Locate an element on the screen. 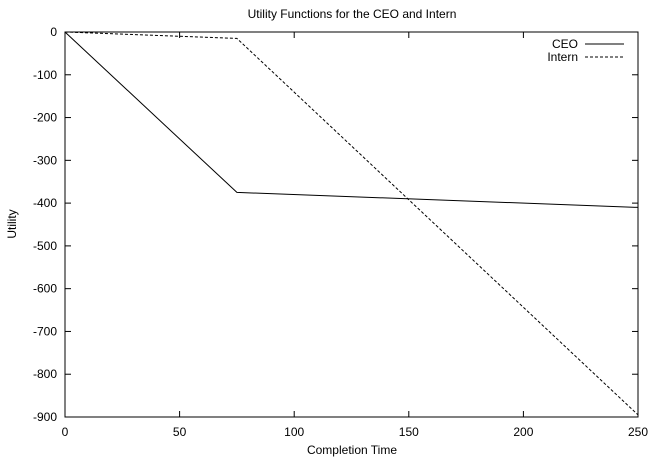 This screenshot has width=653, height=466. x-tick-label: 200 is located at coordinates (523, 432).